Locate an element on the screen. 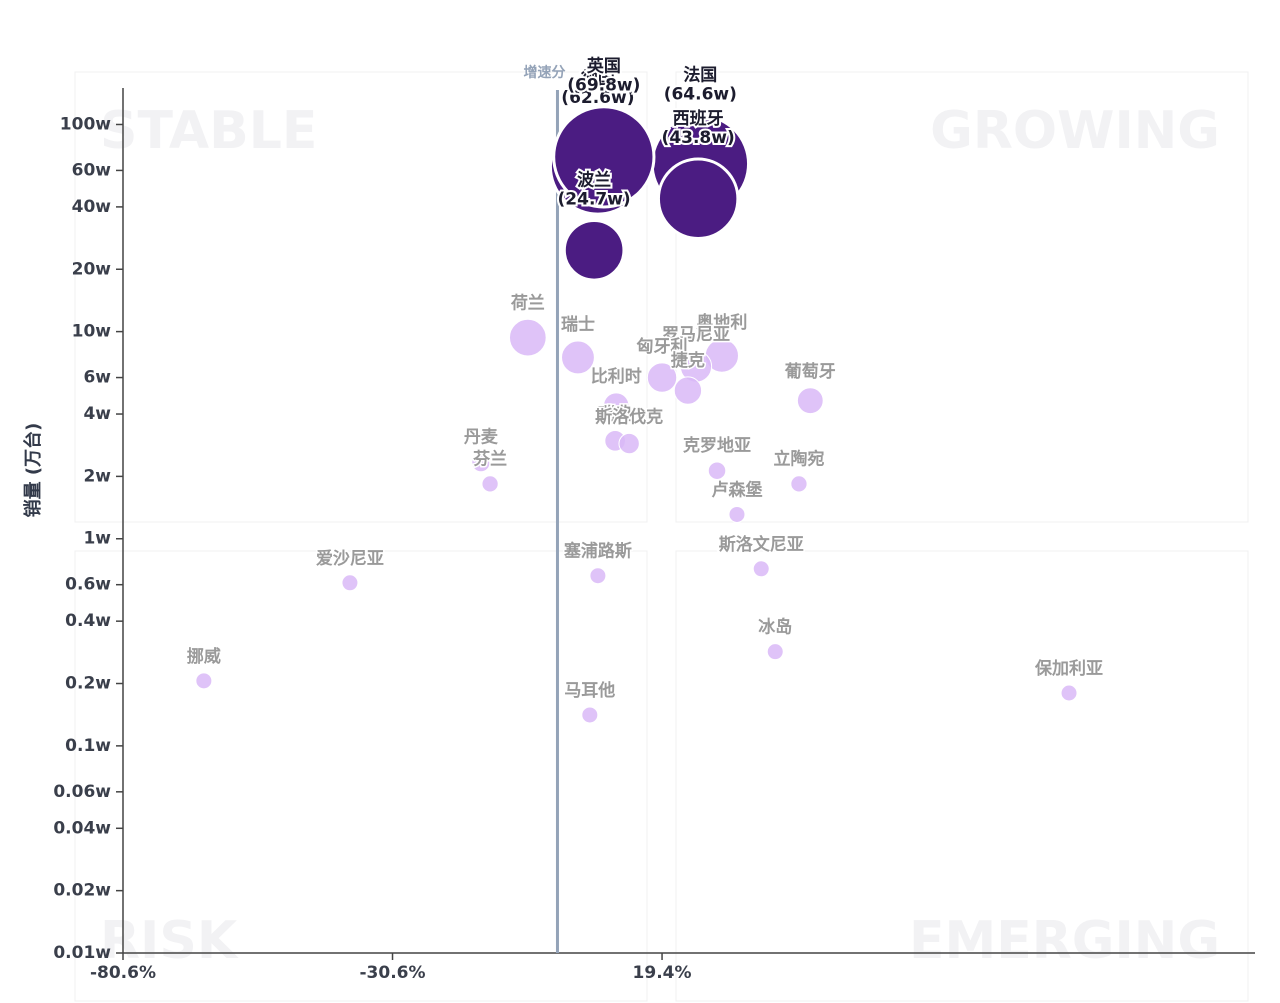 This screenshot has width=1280, height=1003. bubble-label: 立陶宛 is located at coordinates (798, 459).